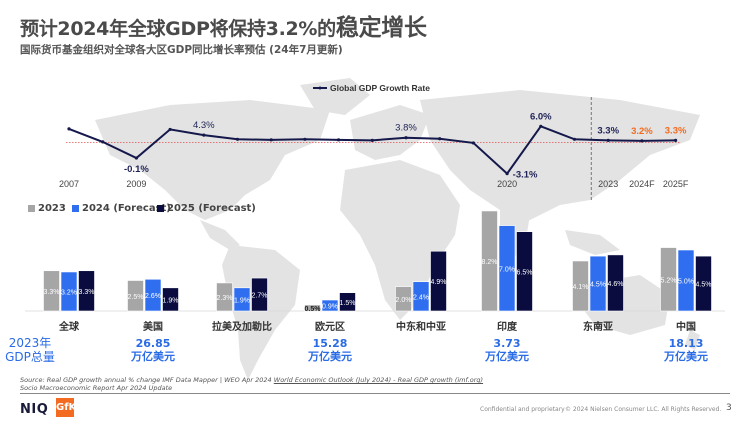 The image size is (750, 422). What do you see at coordinates (66, 407) in the screenshot?
I see `gfk-logo: GfK` at bounding box center [66, 407].